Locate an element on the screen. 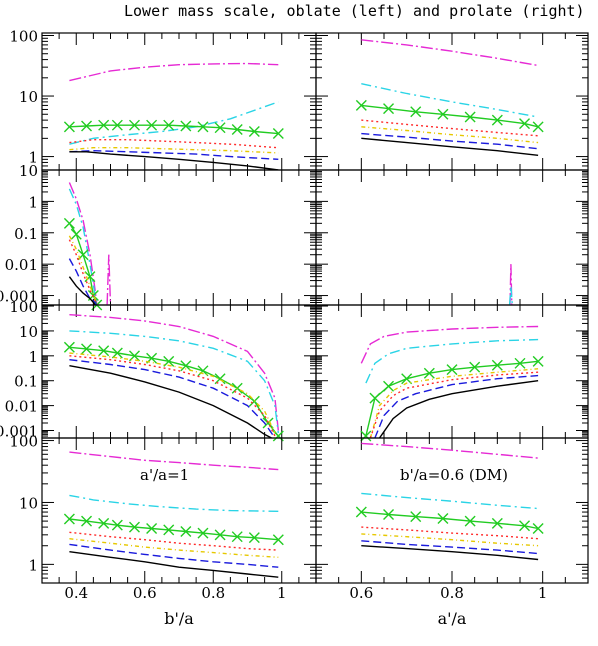  panel-frame-right-row2 is located at coordinates (452, 237).